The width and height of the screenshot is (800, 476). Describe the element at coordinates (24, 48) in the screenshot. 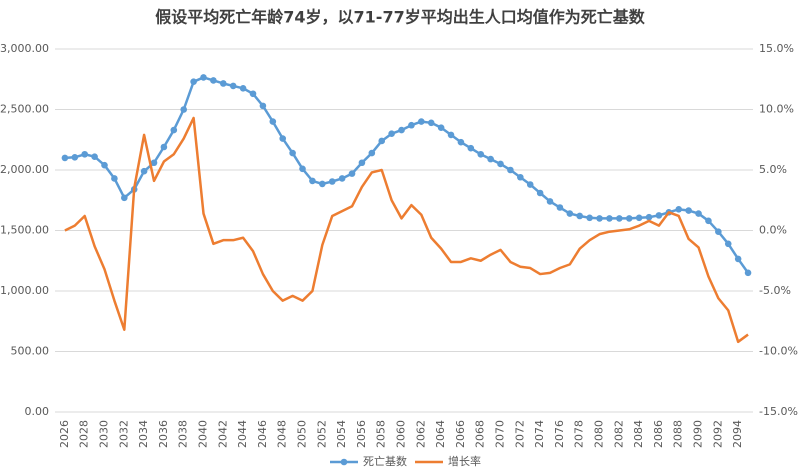

I see `y-tick-label: 3,000.00` at that location.